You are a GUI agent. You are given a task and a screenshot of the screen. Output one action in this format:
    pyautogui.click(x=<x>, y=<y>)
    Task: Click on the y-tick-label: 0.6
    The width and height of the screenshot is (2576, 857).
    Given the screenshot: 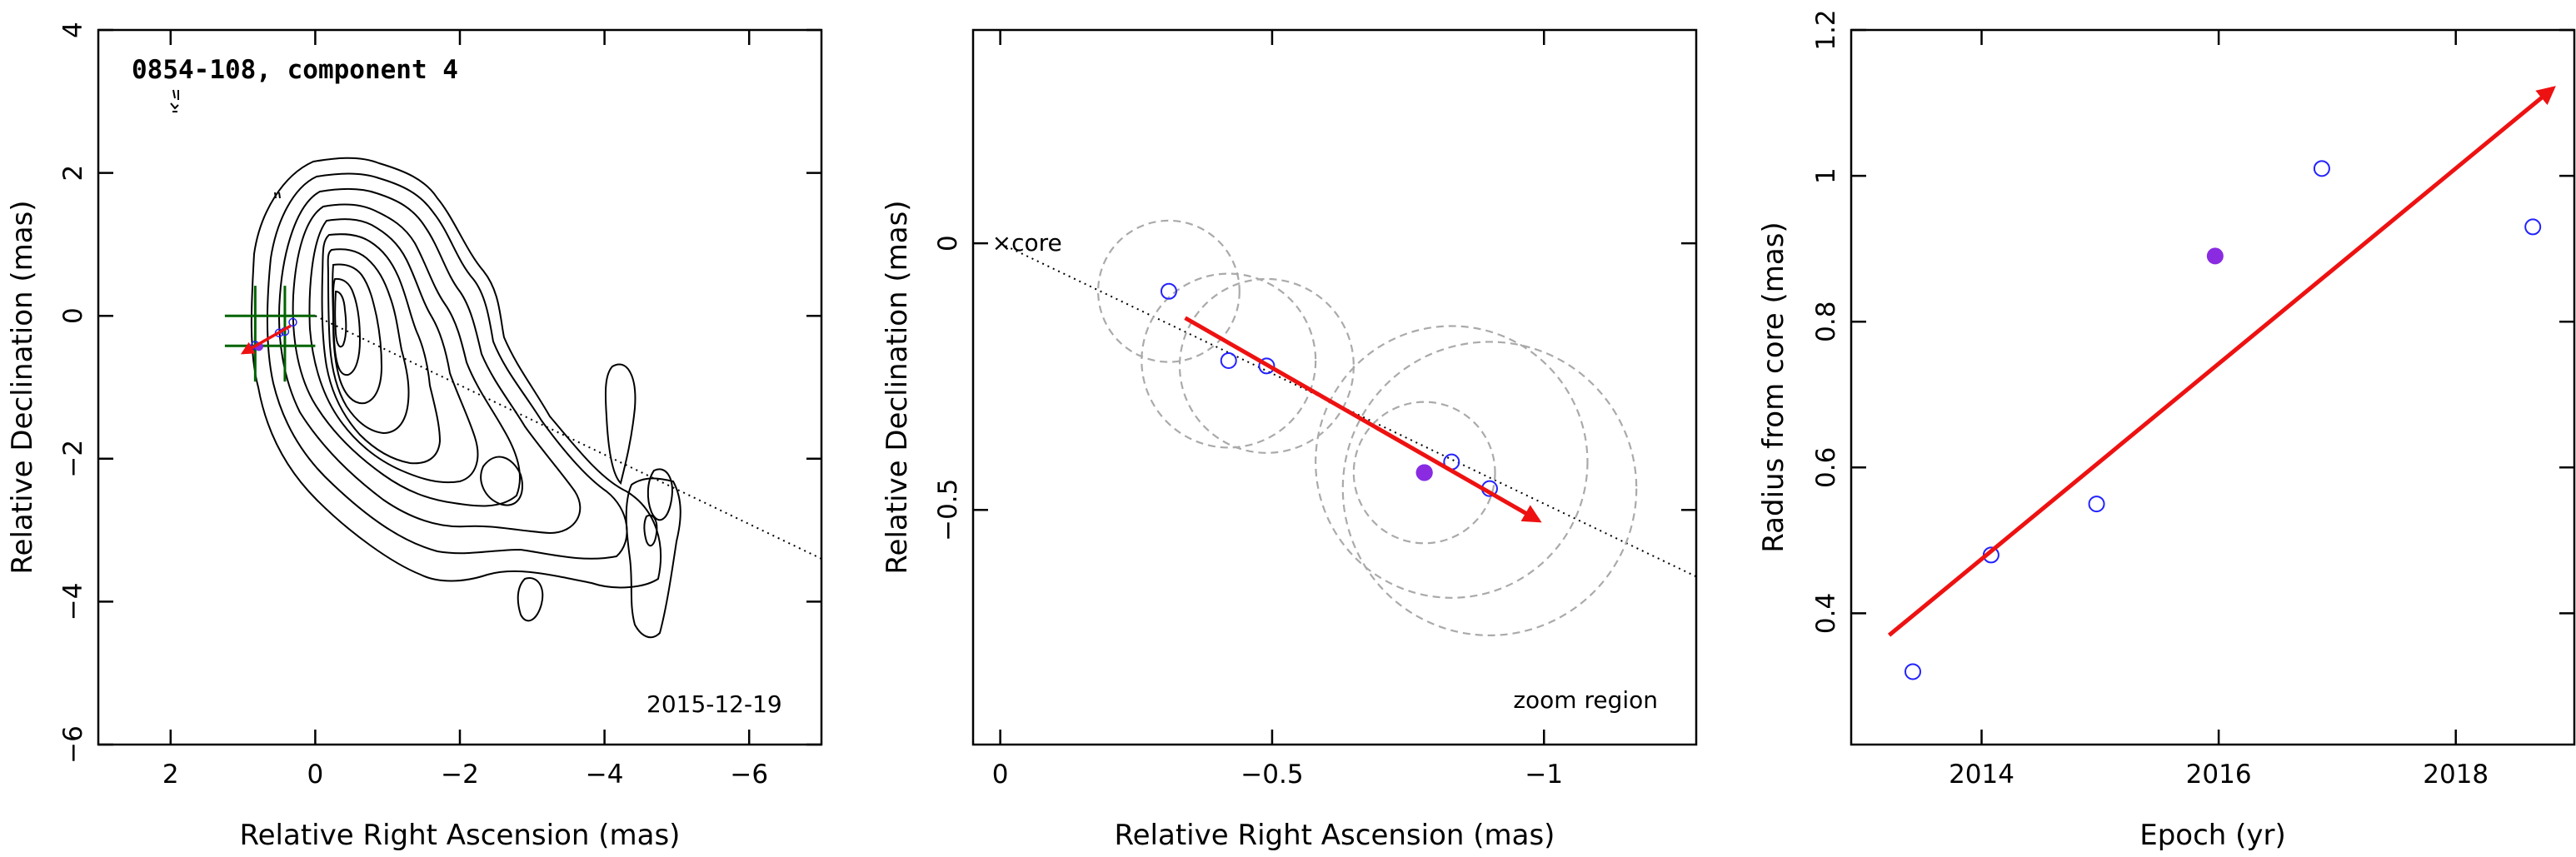 What is the action you would take?
    pyautogui.click(x=1826, y=468)
    